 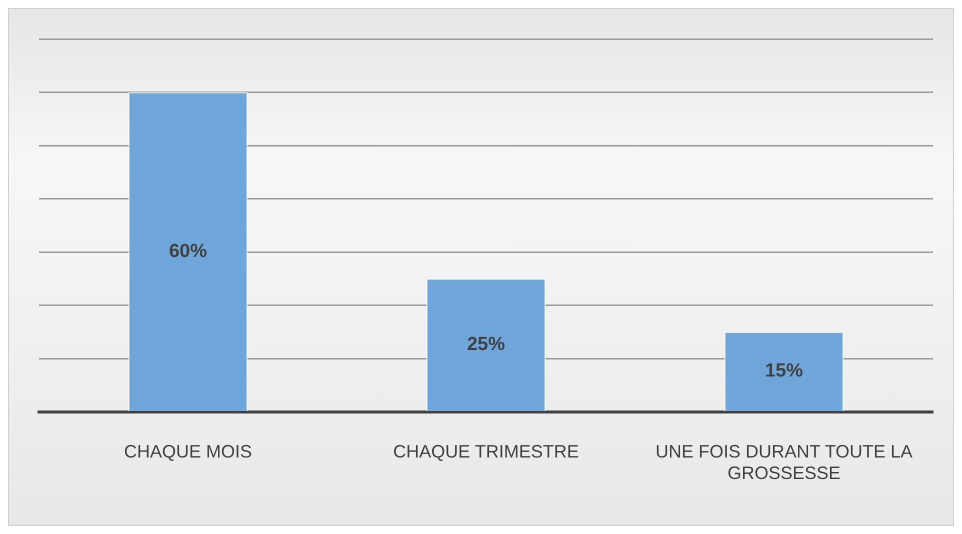 What do you see at coordinates (188, 251) in the screenshot?
I see `data-label: 60%` at bounding box center [188, 251].